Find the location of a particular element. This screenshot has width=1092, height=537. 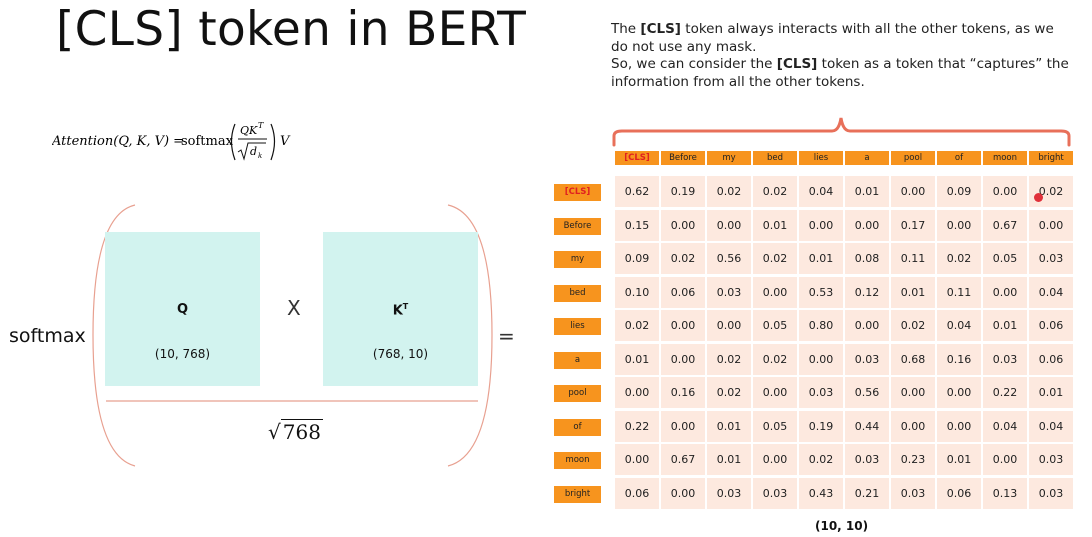

softmax-label: softmax is located at coordinates (47, 336).